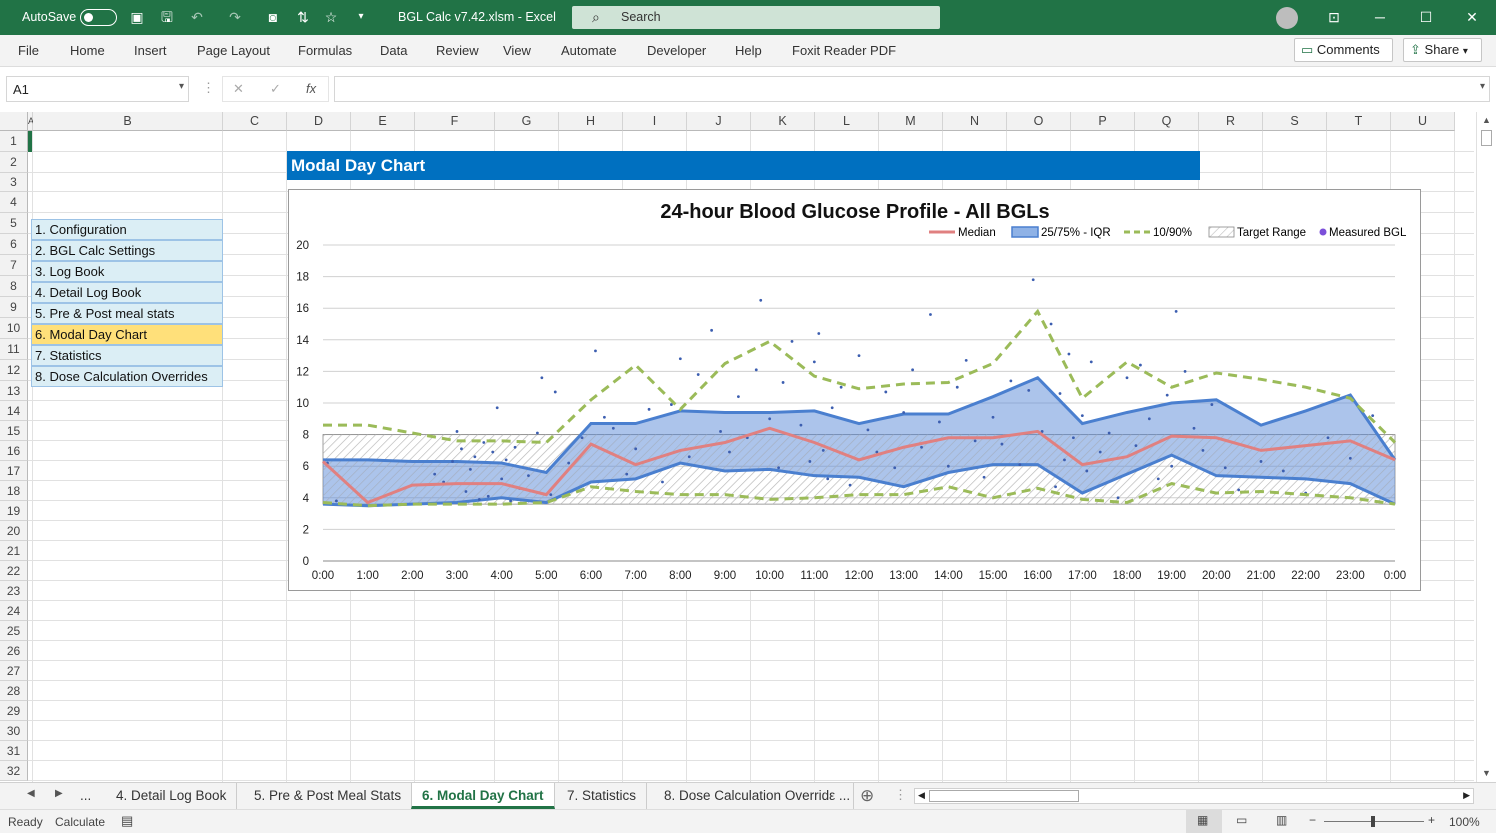 Image resolution: width=1496 pixels, height=833 pixels. Describe the element at coordinates (311, 88) in the screenshot. I see `insert-function-icon: fx` at that location.